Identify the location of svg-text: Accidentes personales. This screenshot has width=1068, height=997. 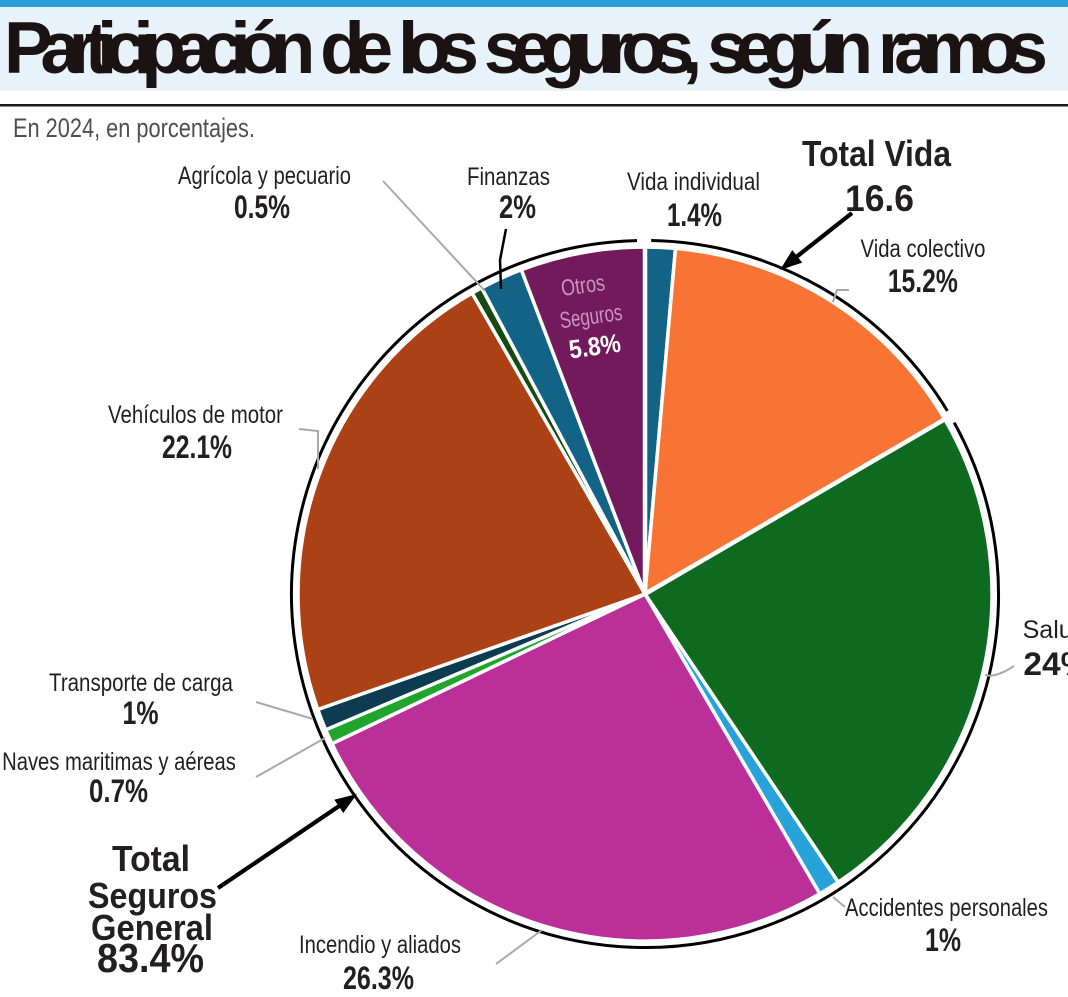
(946, 907).